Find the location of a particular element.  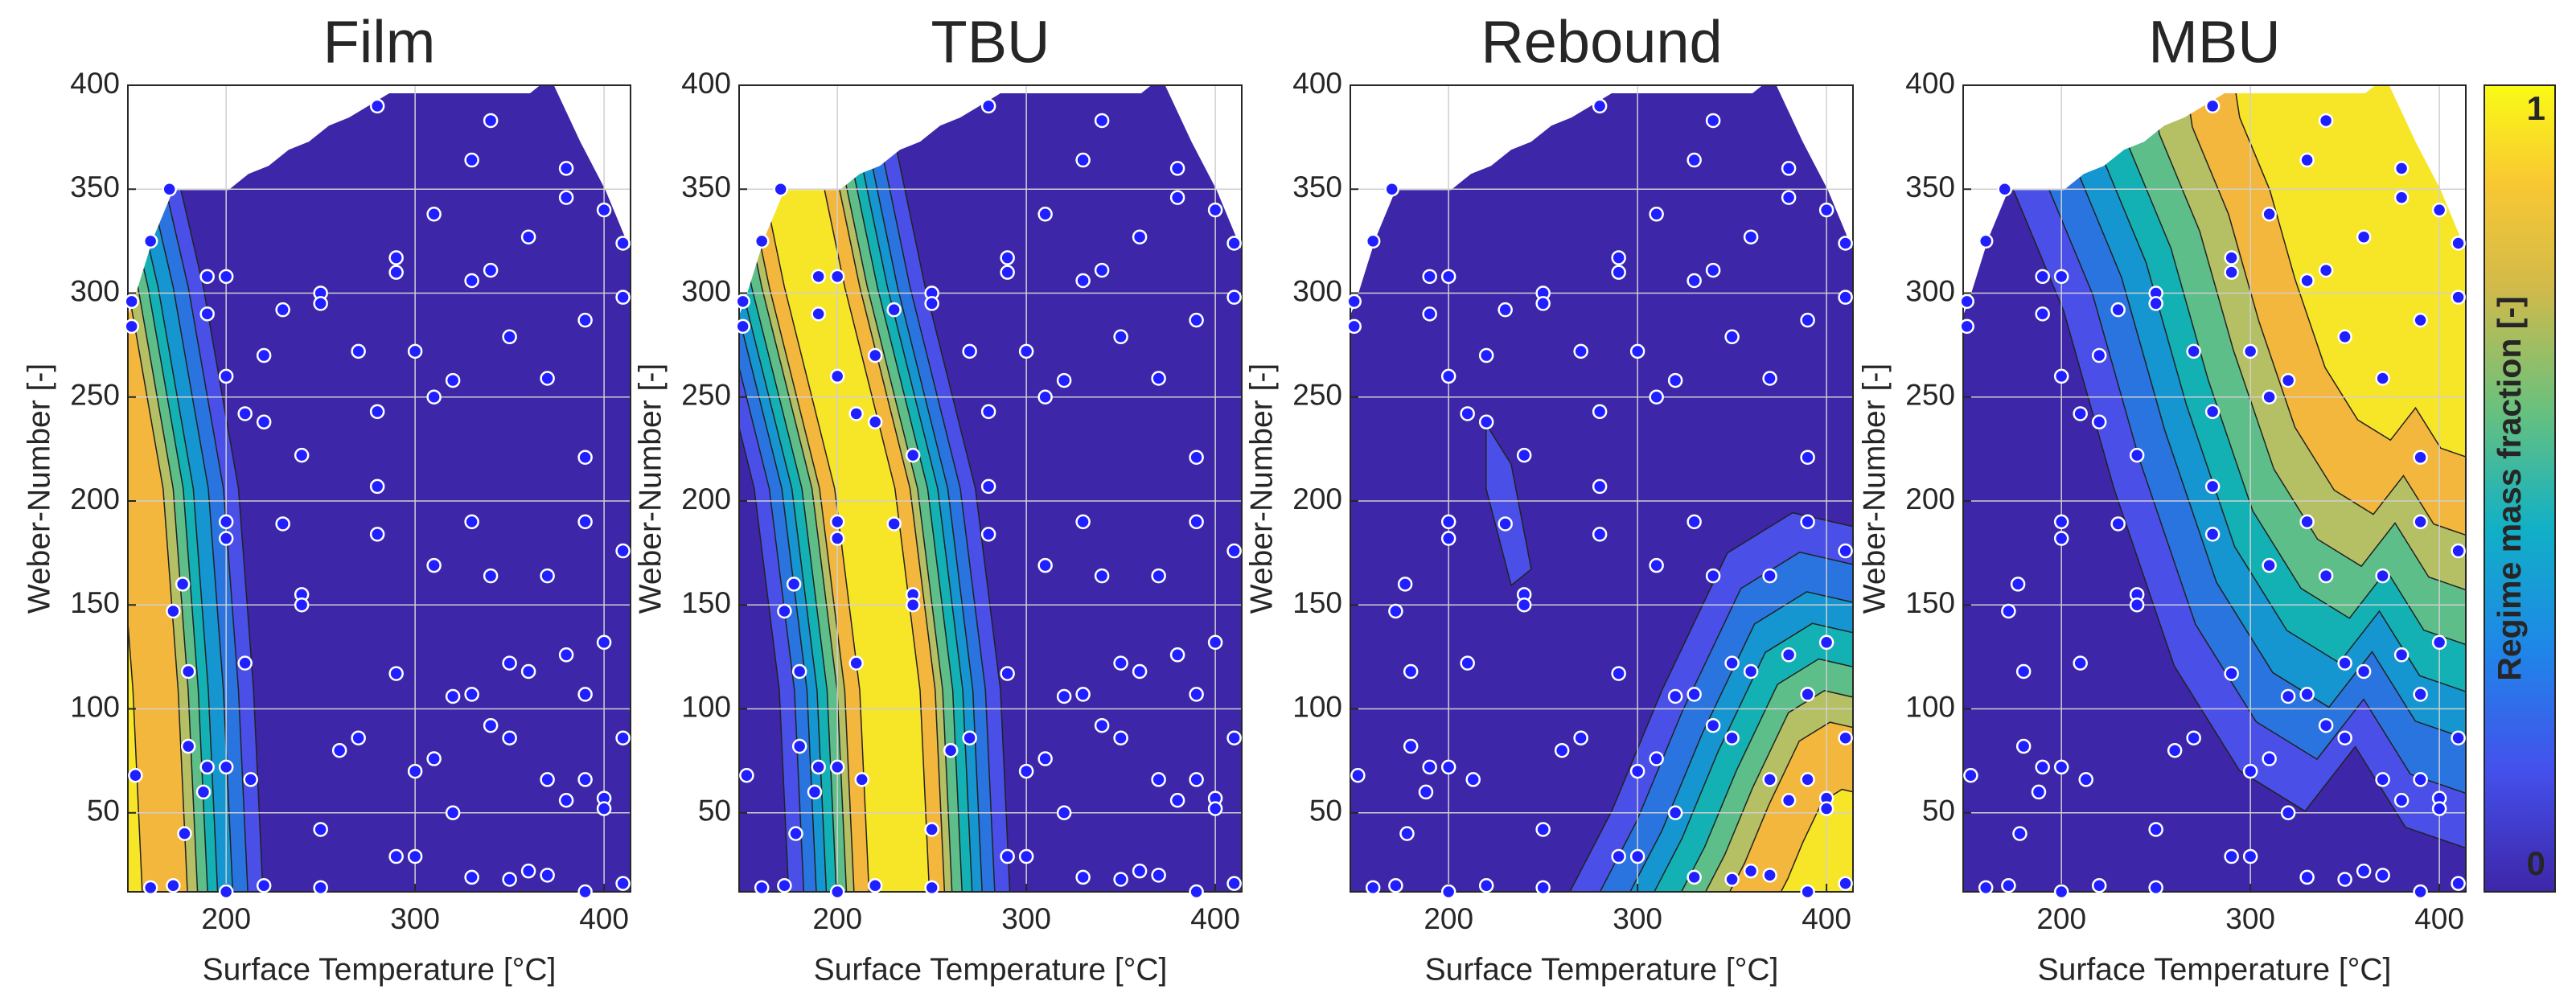

y-tick-label: 400 is located at coordinates (95, 83).